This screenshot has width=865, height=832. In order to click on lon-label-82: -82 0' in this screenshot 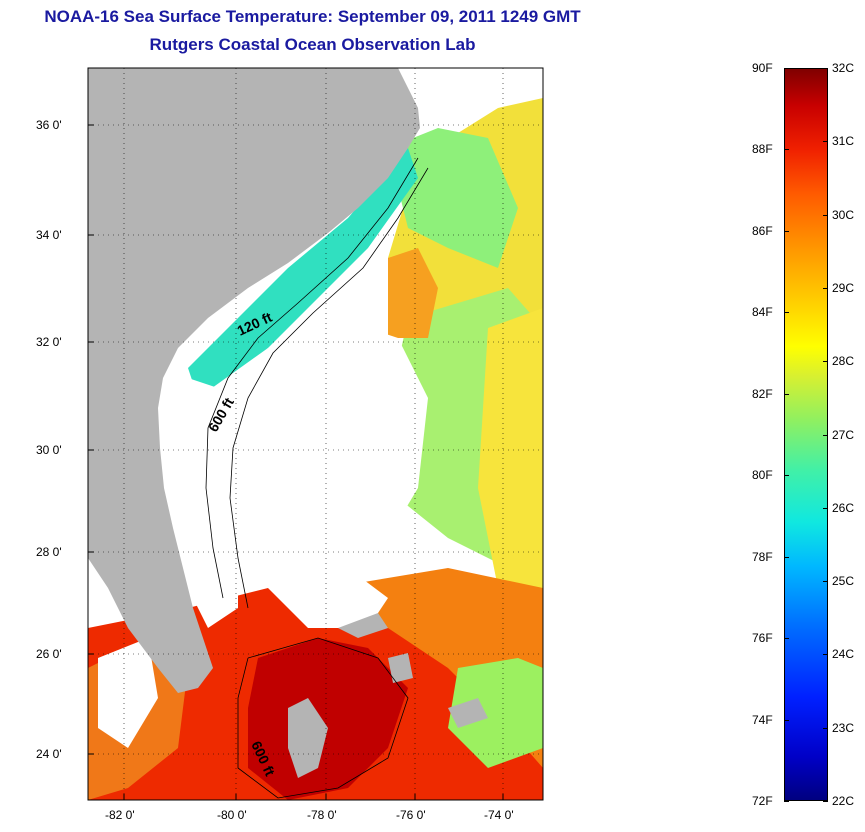, I will do `click(120, 815)`.